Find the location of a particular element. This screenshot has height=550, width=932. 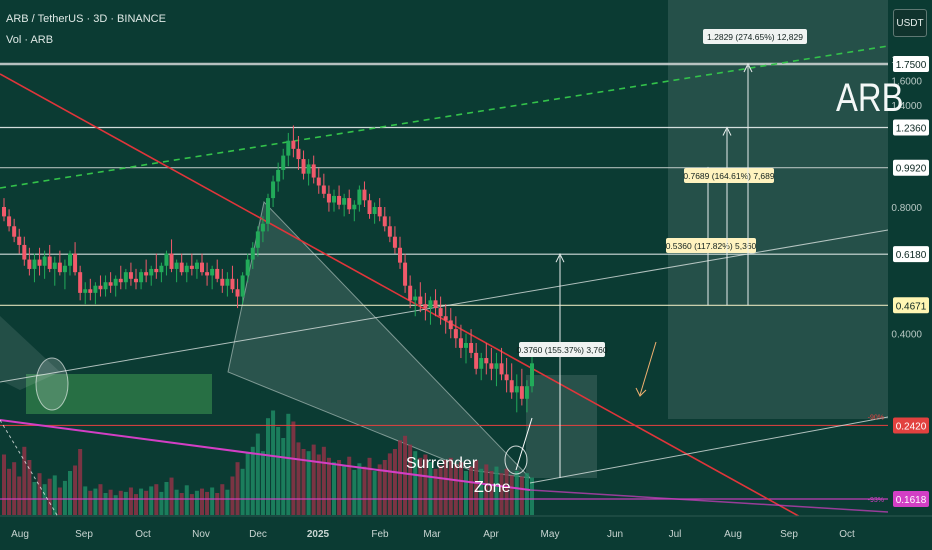

time-tick-label: Jun is located at coordinates (615, 534).